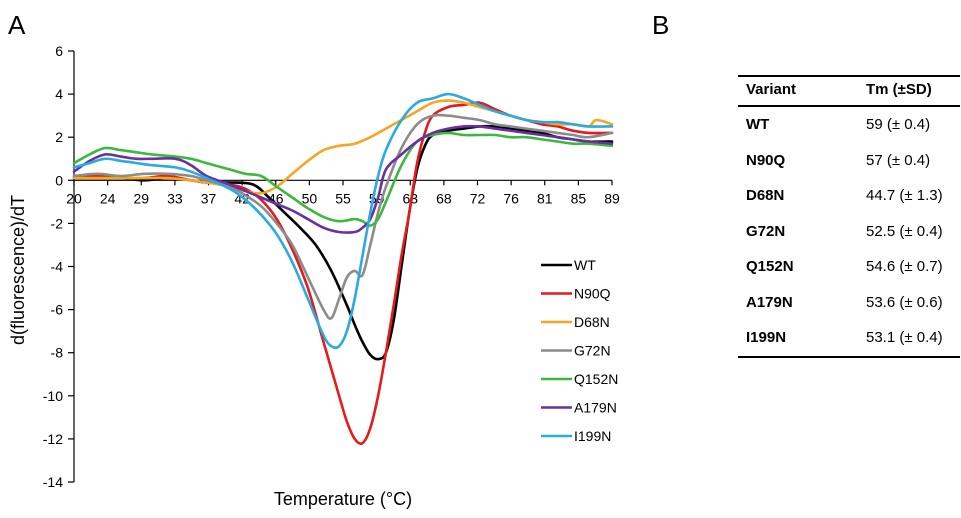  I want to click on tm-cell: 54.6 (± 0.7), so click(904, 267).